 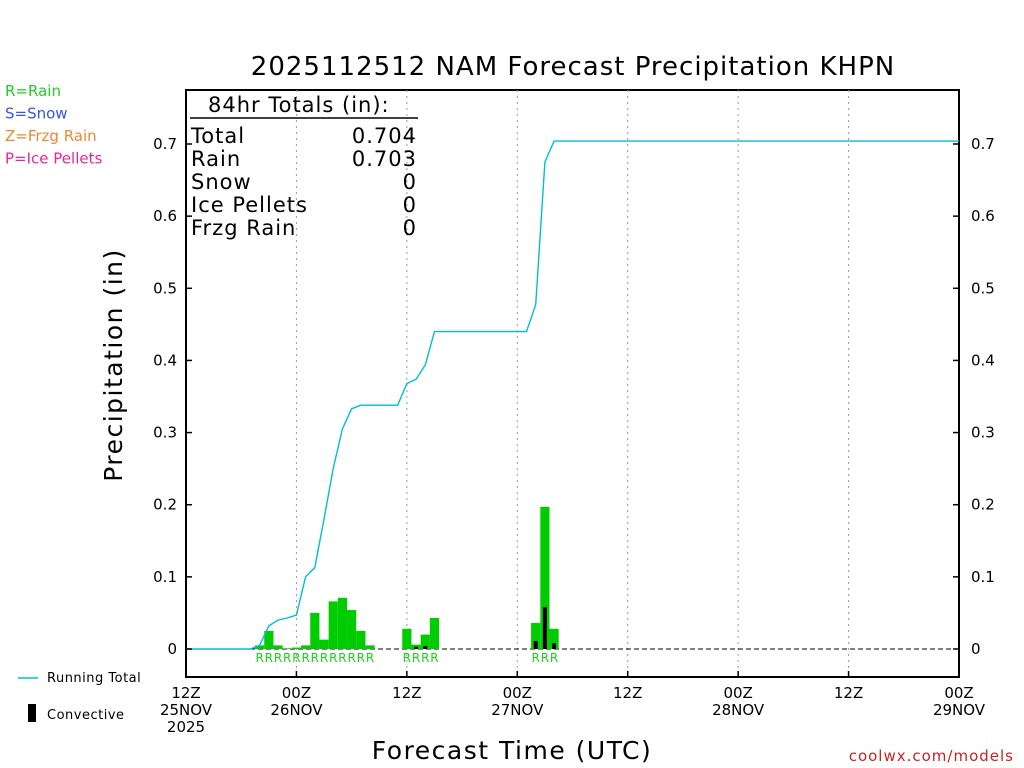 What do you see at coordinates (959, 710) in the screenshot?
I see `x-tick-label: 29NOV` at bounding box center [959, 710].